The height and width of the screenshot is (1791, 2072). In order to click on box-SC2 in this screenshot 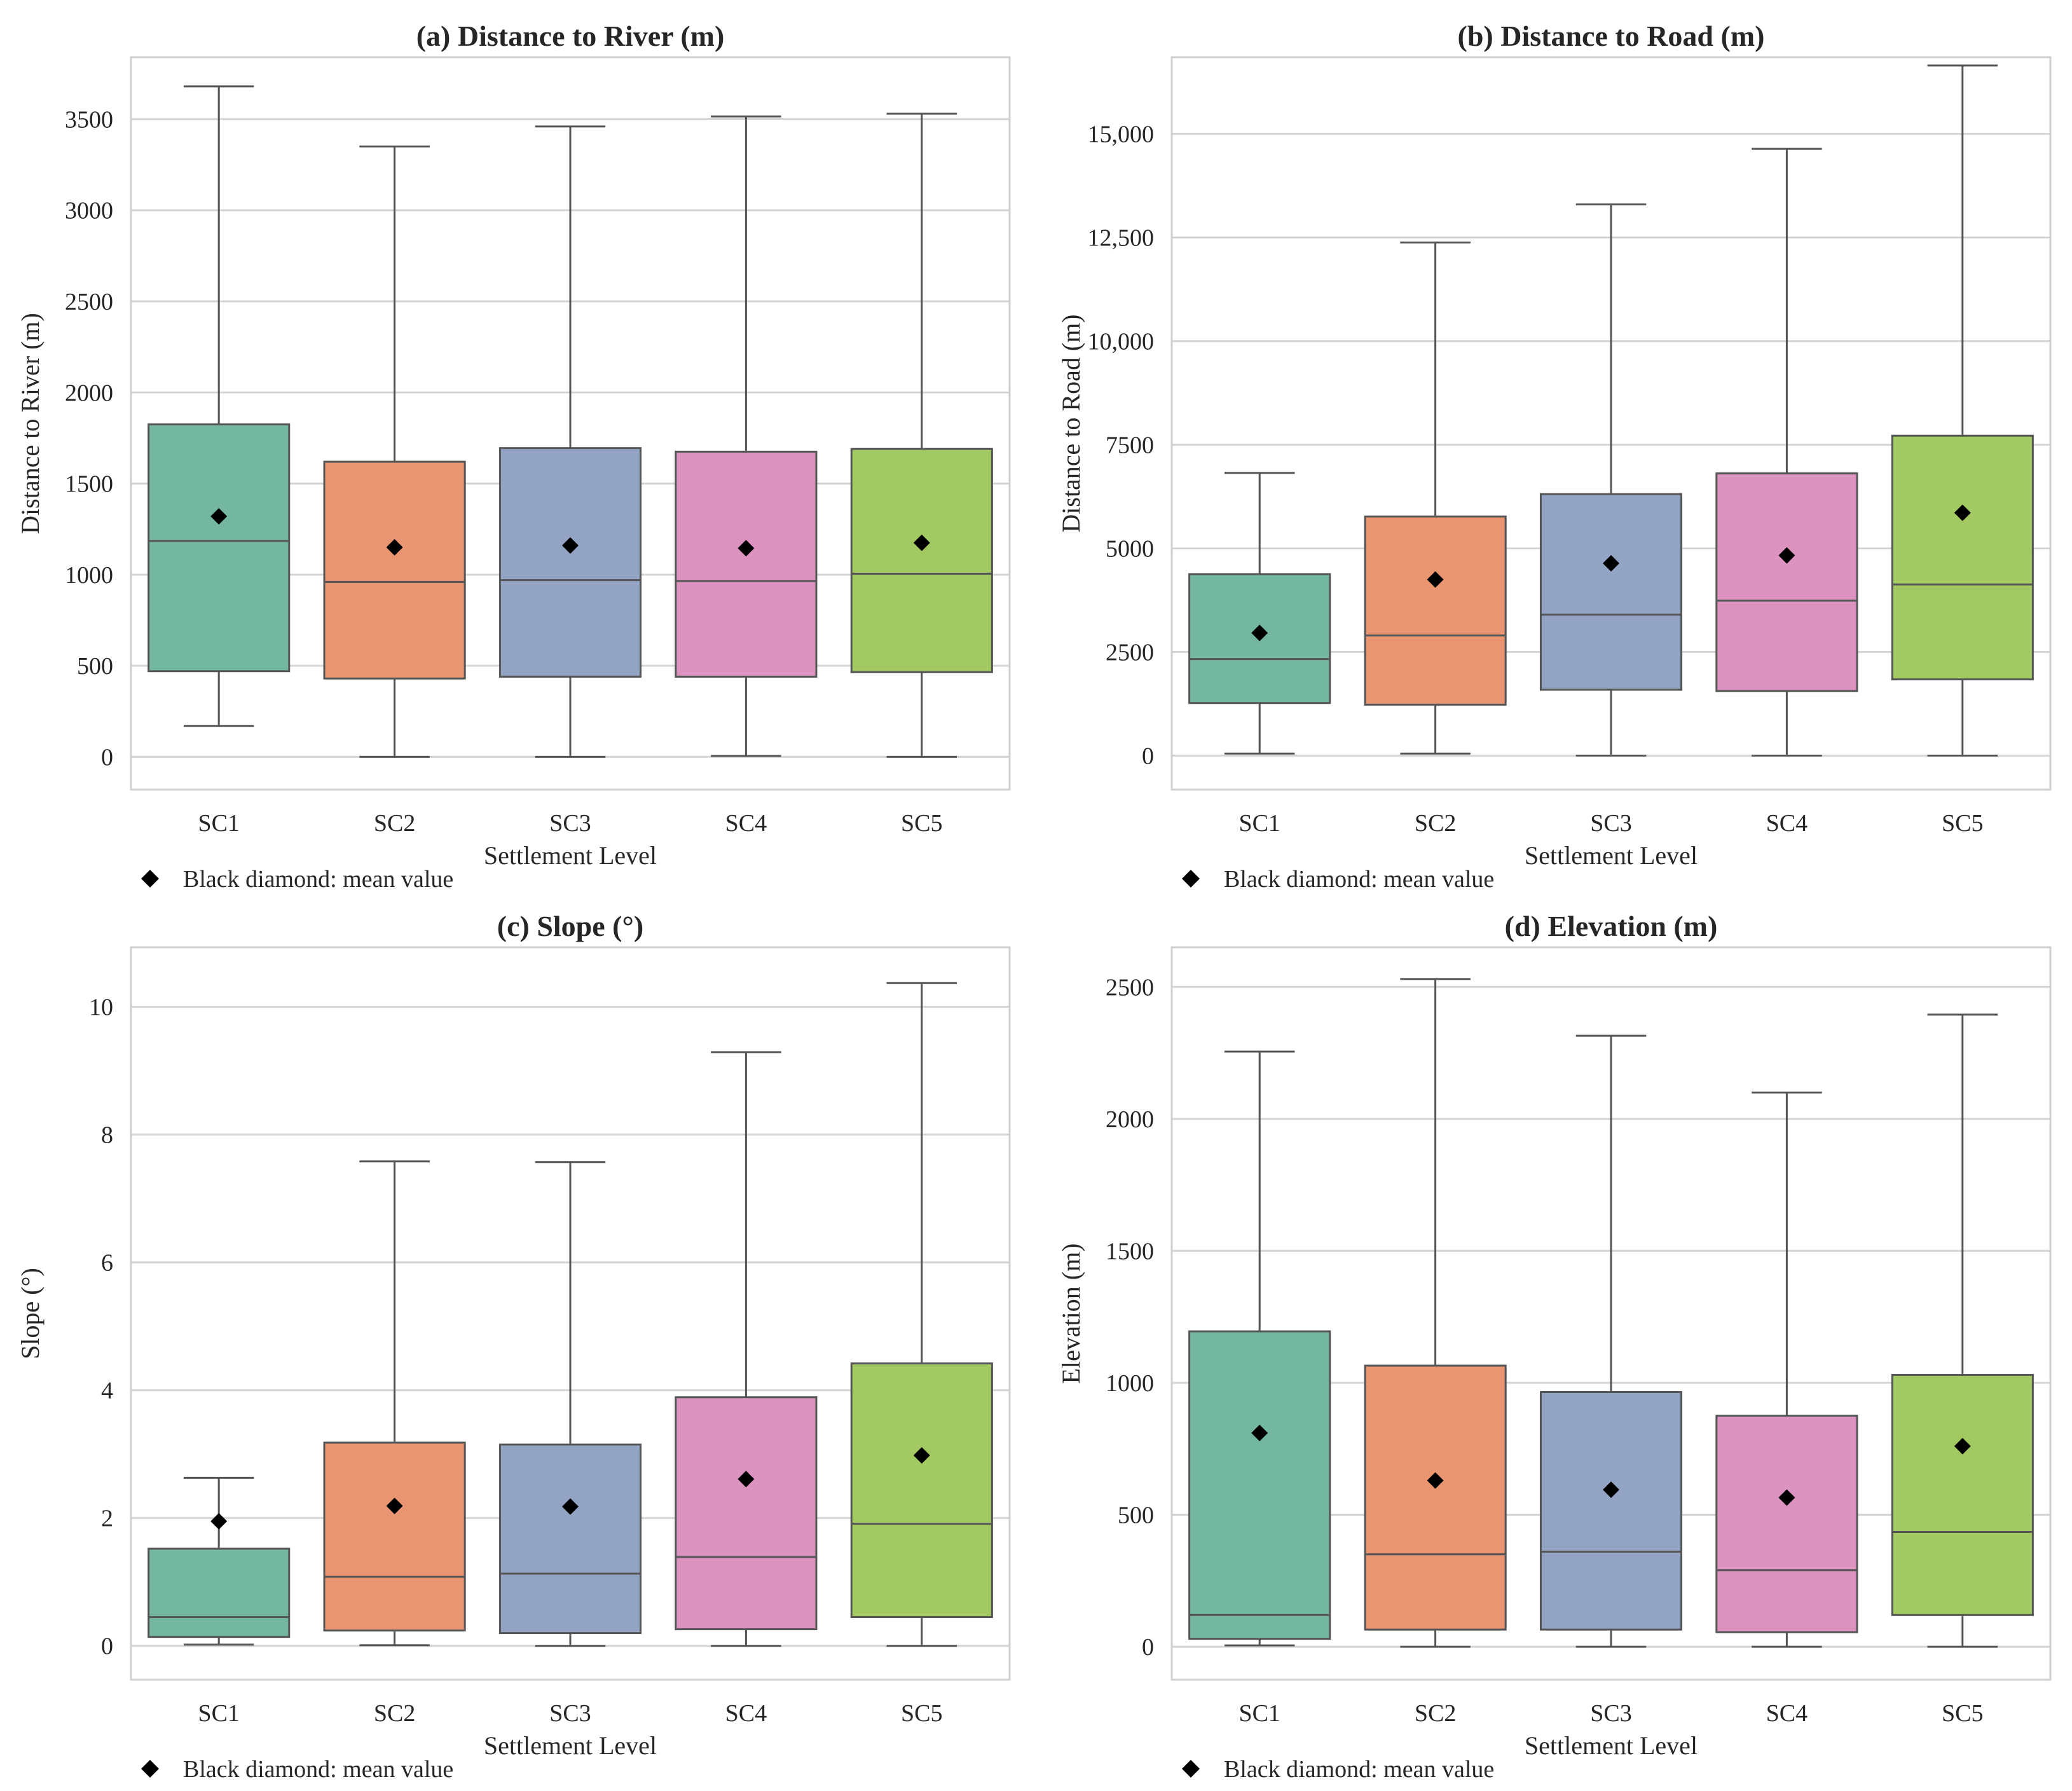, I will do `click(1436, 498)`.